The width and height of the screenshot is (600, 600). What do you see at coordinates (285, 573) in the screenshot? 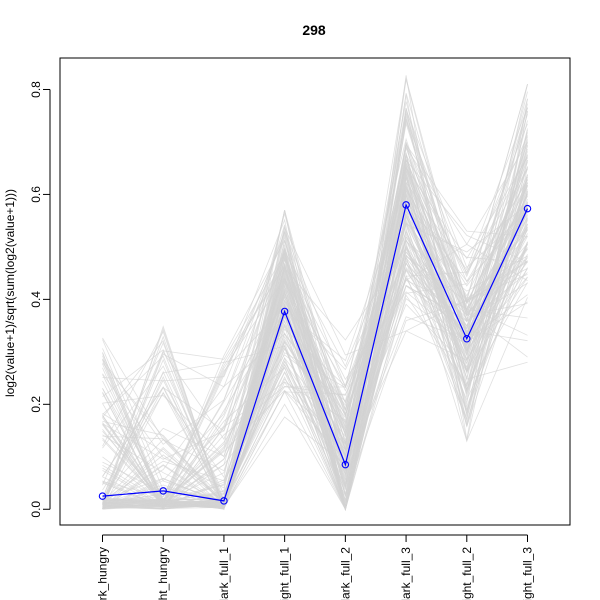
I see `x-tick-label: light_full_1` at bounding box center [285, 573].